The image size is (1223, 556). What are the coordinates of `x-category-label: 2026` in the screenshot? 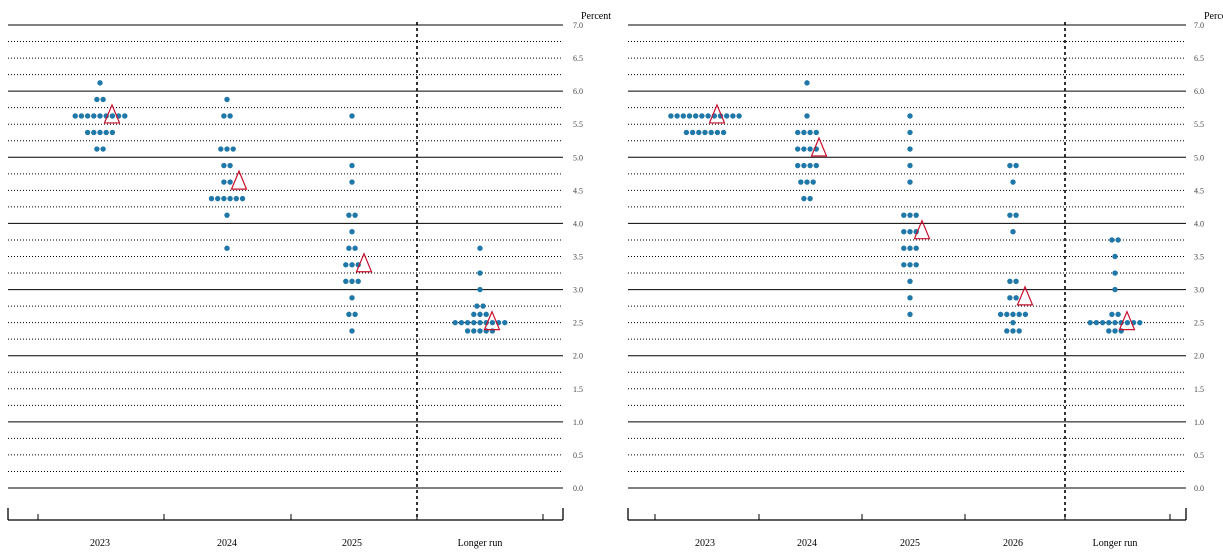 It's located at (1013, 543).